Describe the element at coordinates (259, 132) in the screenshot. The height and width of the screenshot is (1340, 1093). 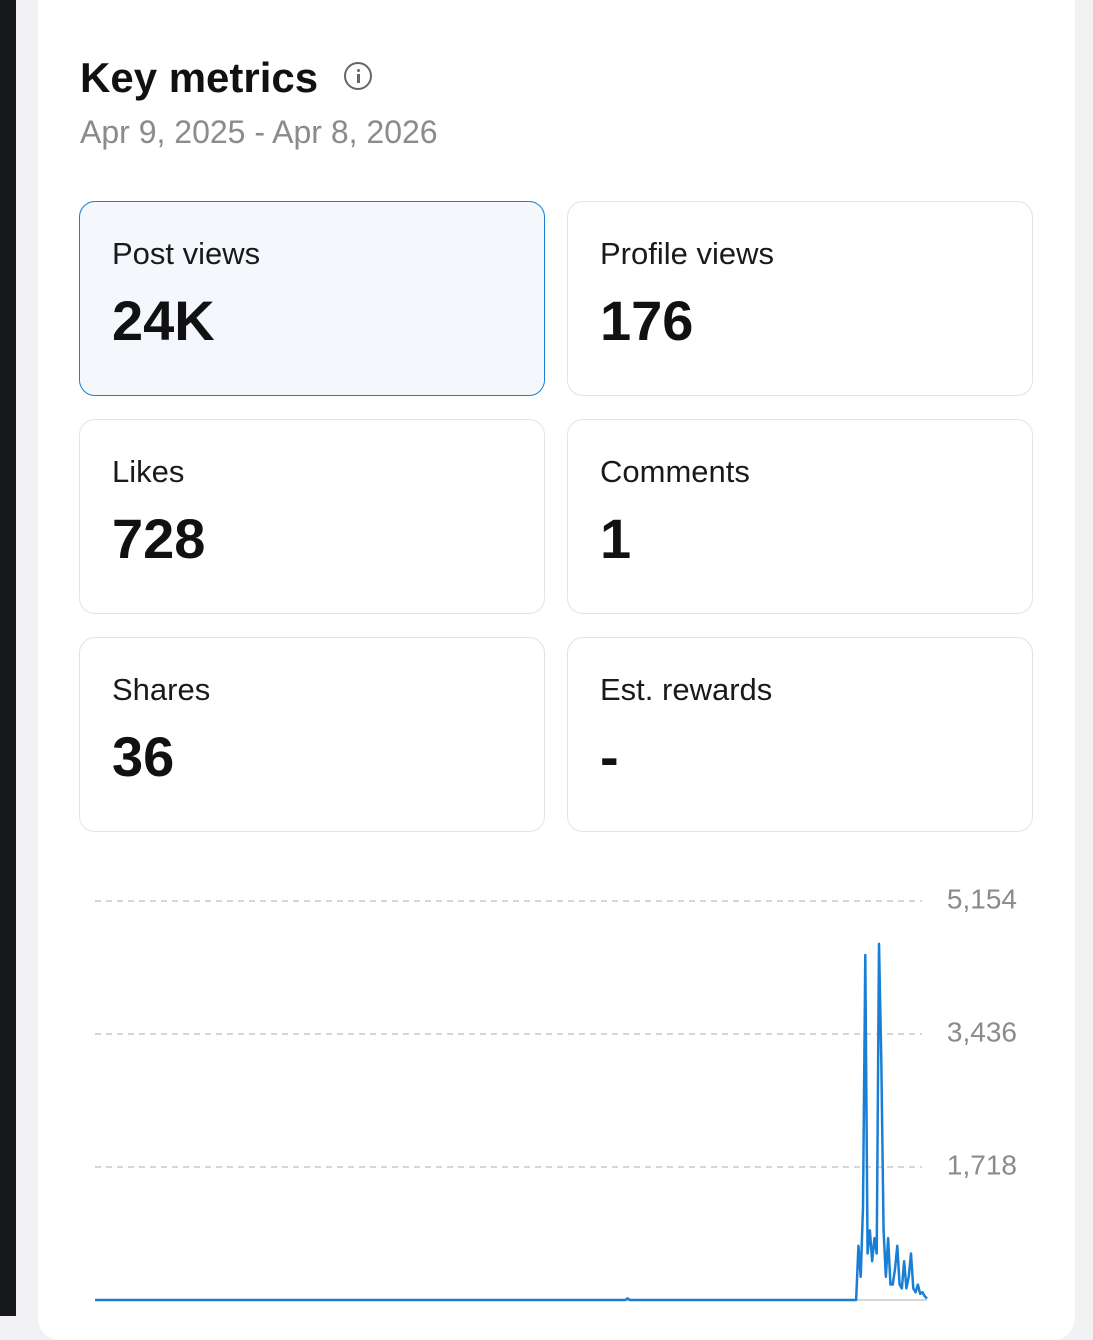
I see `date-range: Apr 9, 2025 - Apr 8, 2026` at that location.